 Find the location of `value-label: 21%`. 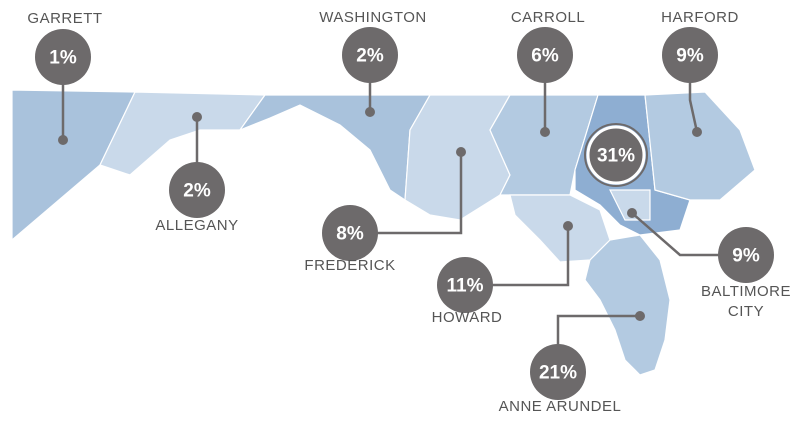

value-label: 21% is located at coordinates (558, 373).